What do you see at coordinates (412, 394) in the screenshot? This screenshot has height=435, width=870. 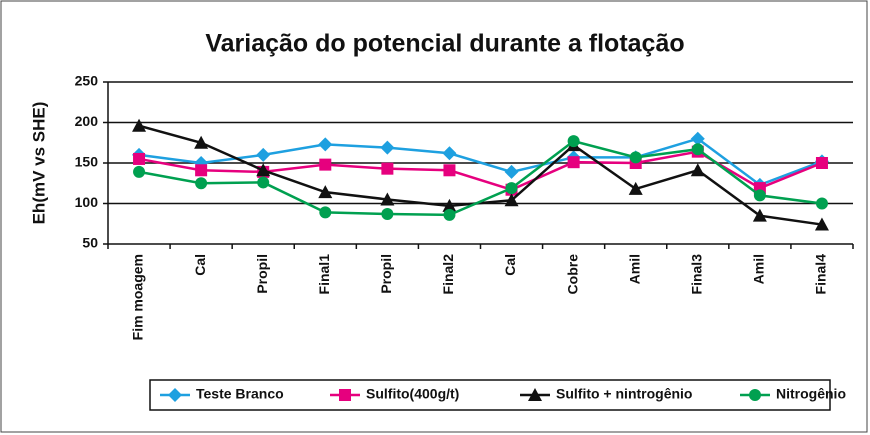 I see `legend-label: Sulfito(400g/t)` at bounding box center [412, 394].